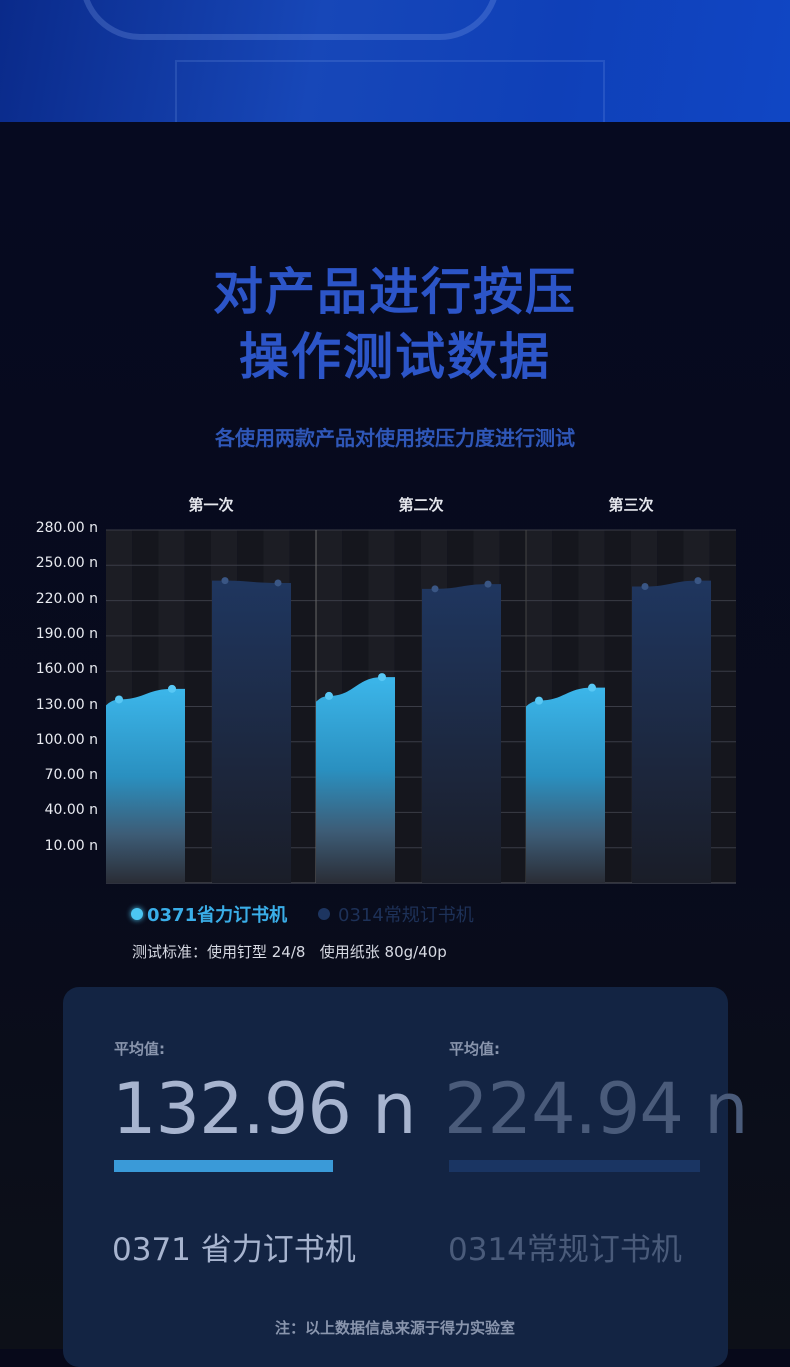 This screenshot has width=790, height=1367. What do you see at coordinates (71, 845) in the screenshot?
I see `y-tick-label: 10.00 n` at bounding box center [71, 845].